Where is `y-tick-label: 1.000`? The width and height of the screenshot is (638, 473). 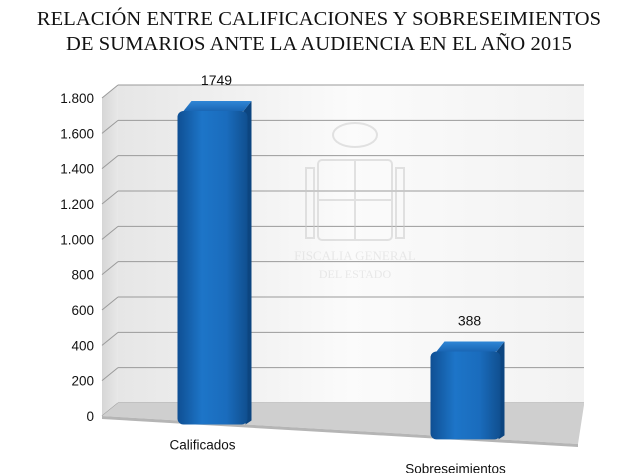
y-tick-label: 1.000 is located at coordinates (77, 239).